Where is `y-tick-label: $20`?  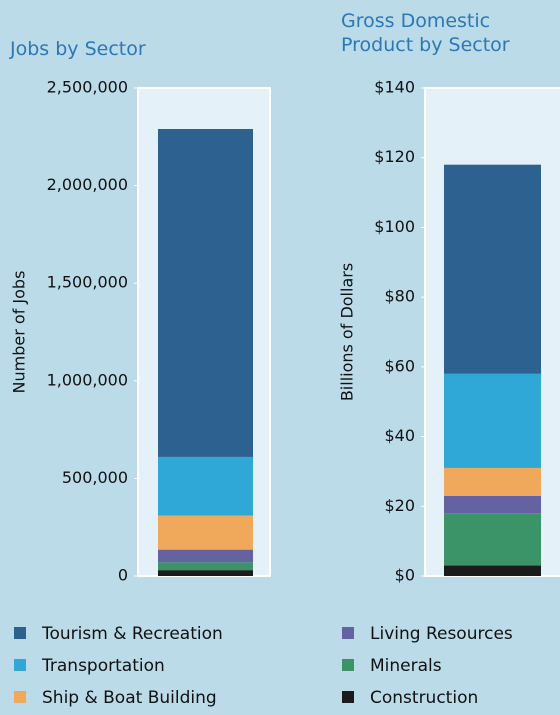
y-tick-label: $20 is located at coordinates (399, 505).